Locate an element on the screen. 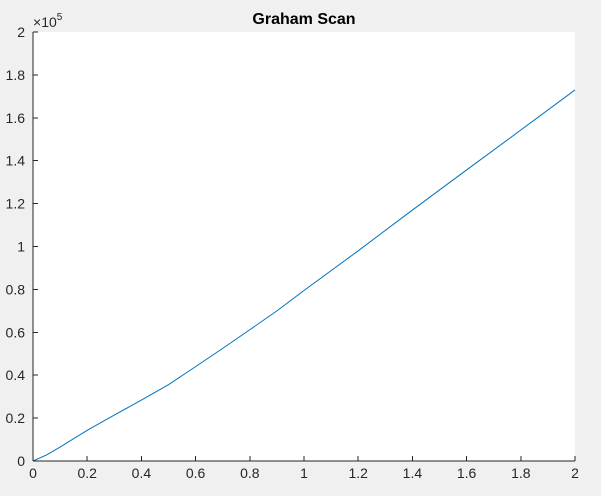  chart-title: Graham Scan is located at coordinates (303, 19).